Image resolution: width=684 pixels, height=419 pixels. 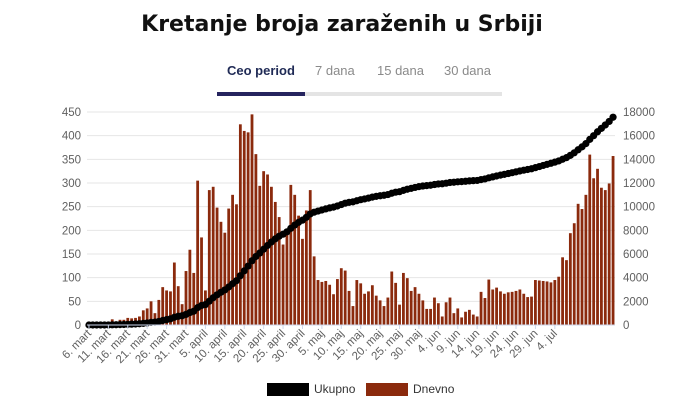 What do you see at coordinates (342, 24) in the screenshot?
I see `chart-title: Kretanje broja zaraženih u Srbiji` at bounding box center [342, 24].